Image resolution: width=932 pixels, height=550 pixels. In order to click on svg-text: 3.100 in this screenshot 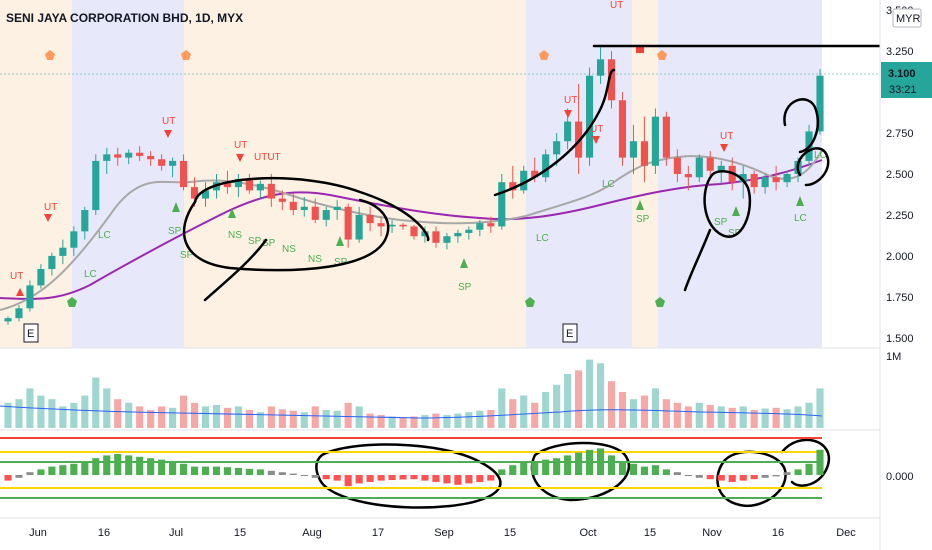, I will do `click(902, 74)`.